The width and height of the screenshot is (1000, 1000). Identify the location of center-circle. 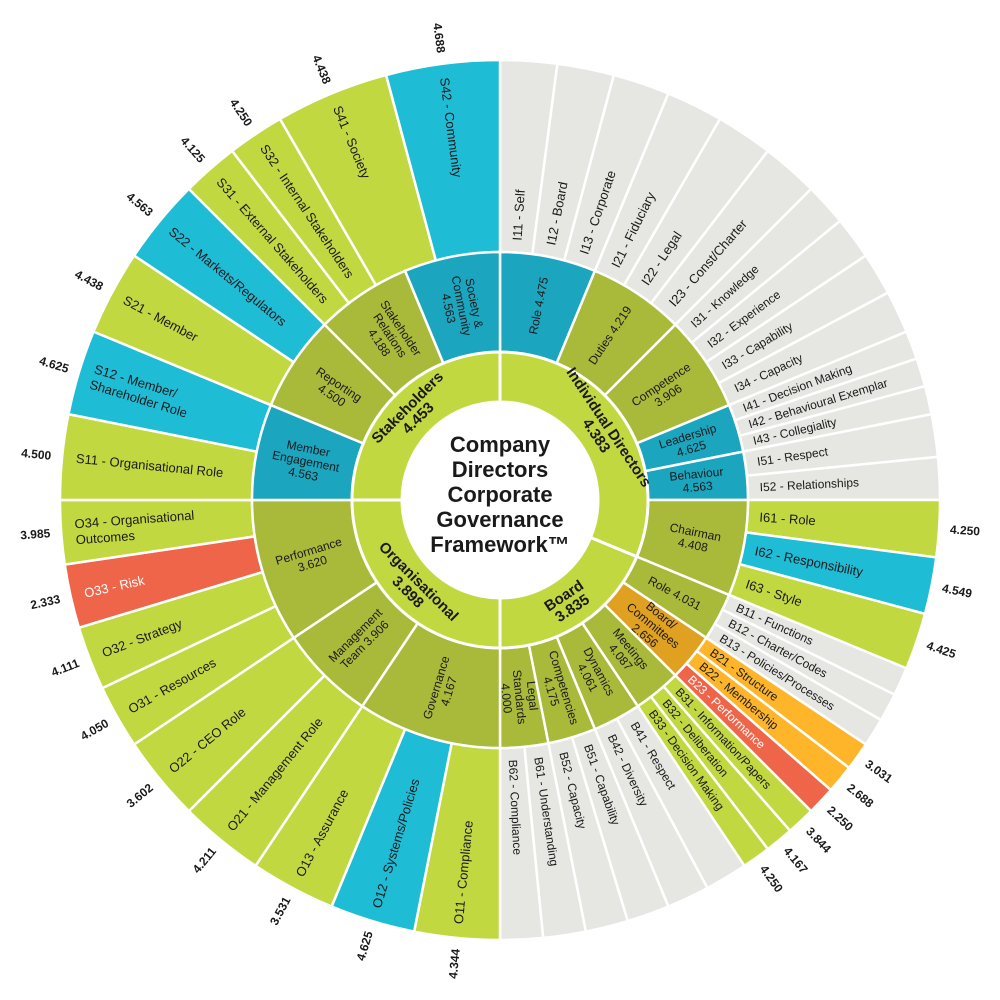
(500, 500).